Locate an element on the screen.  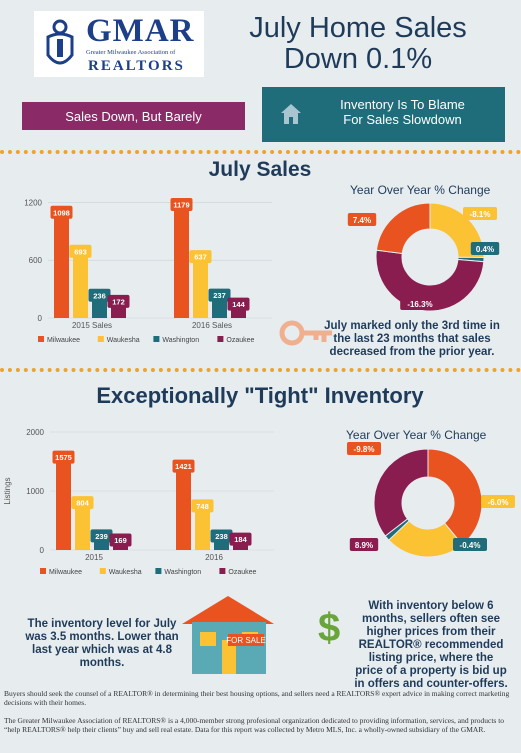
inventory-note-line1: The inventory level for July is located at coordinates (102, 624).